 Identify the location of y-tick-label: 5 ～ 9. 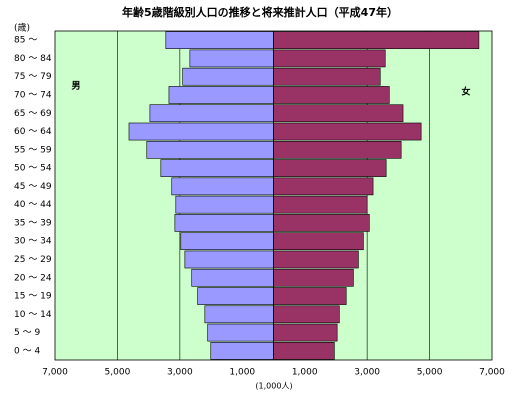
(27, 333).